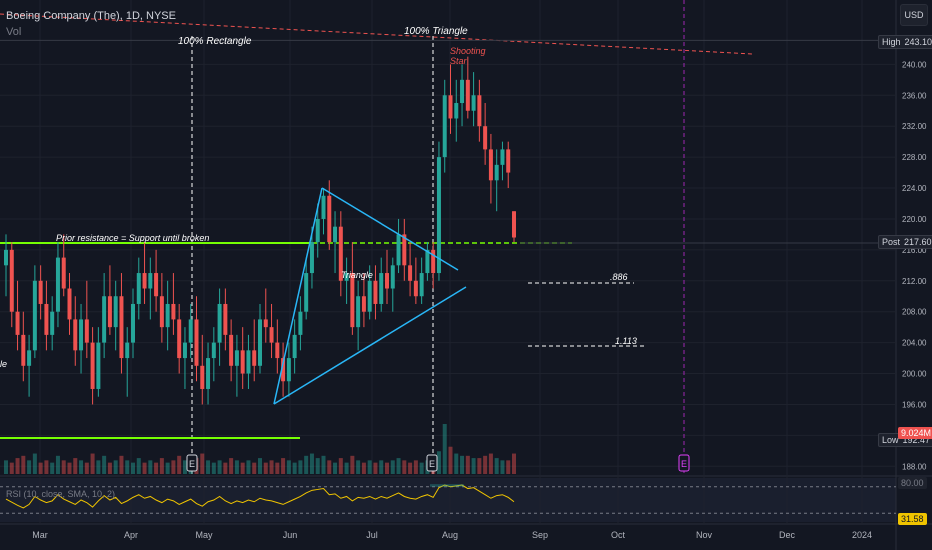 The width and height of the screenshot is (932, 550). Describe the element at coordinates (914, 64) in the screenshot. I see `y-tick-label: 240.00` at that location.